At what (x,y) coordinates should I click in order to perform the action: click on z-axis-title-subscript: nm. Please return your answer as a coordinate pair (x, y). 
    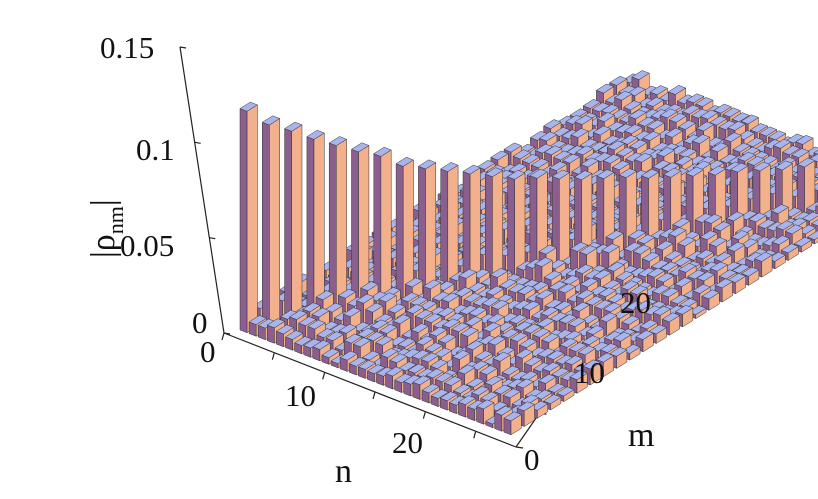
    Looking at the image, I should click on (115, 220).